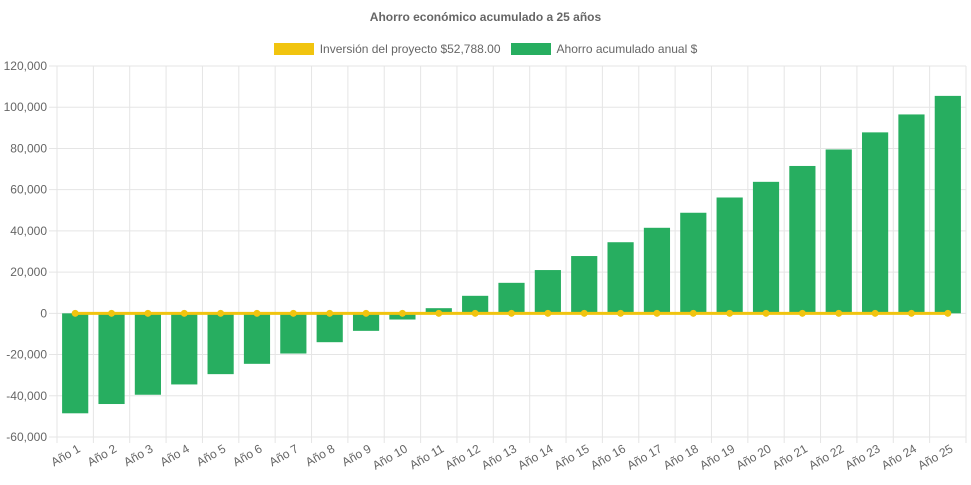  What do you see at coordinates (247, 455) in the screenshot?
I see `x-tick-label: Año 6` at bounding box center [247, 455].